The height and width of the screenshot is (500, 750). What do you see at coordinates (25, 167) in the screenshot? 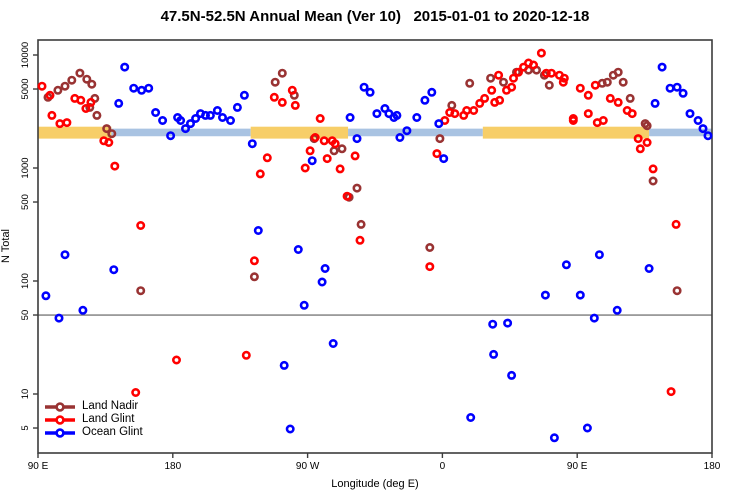
I see `y-tick-label: 1000` at bounding box center [25, 167].